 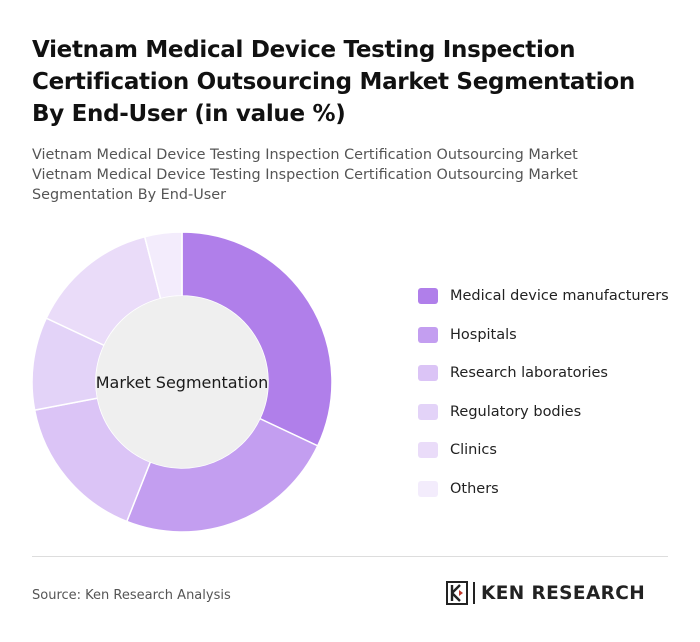 What do you see at coordinates (543, 335) in the screenshot?
I see `legend-item: Hospitals` at bounding box center [543, 335].